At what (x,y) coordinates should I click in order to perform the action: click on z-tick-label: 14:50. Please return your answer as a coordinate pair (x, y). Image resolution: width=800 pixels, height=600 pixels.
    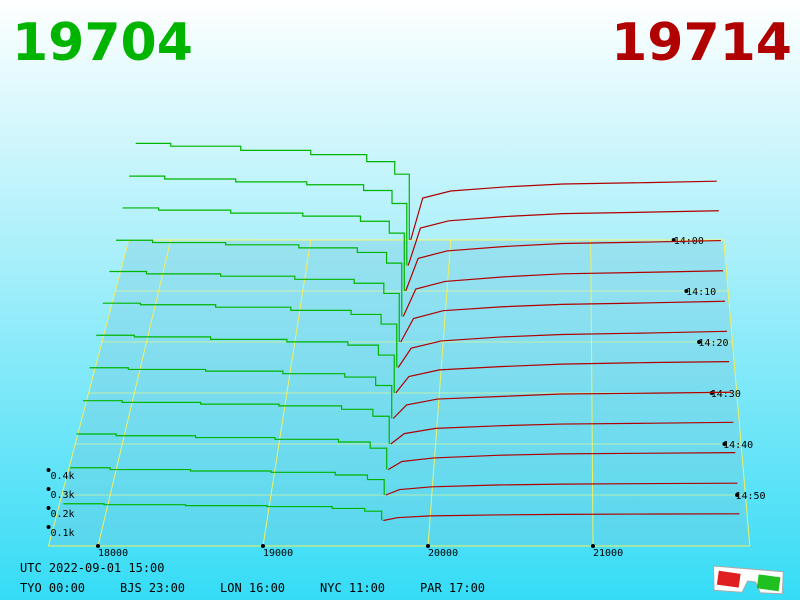
    Looking at the image, I should click on (750, 496).